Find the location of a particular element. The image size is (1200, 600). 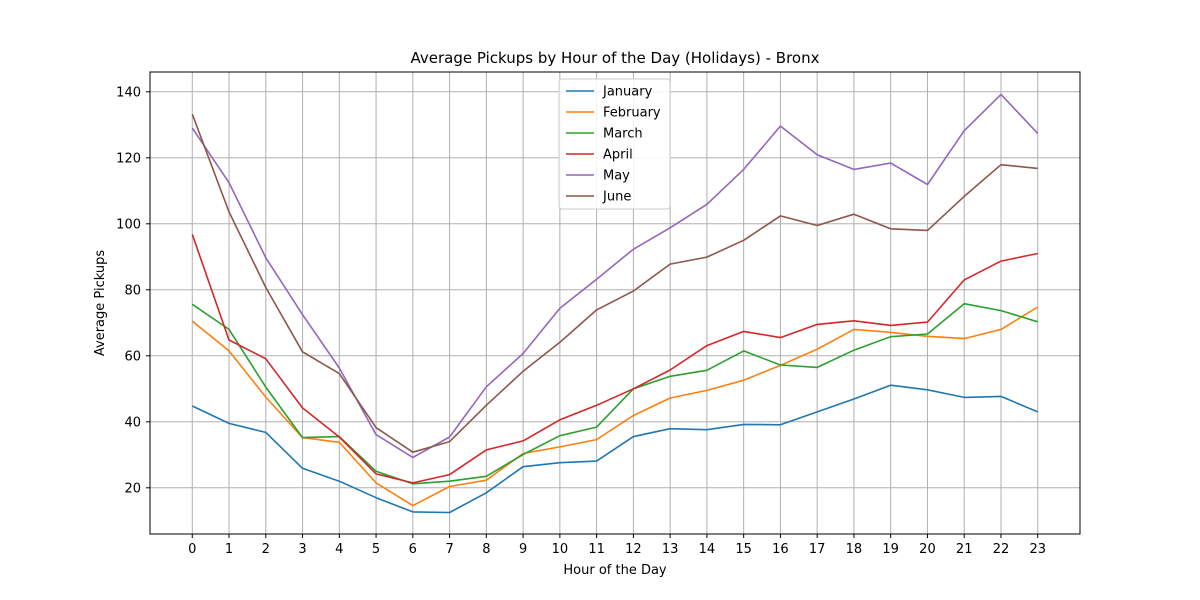

legend-label-january: January is located at coordinates (627, 92).